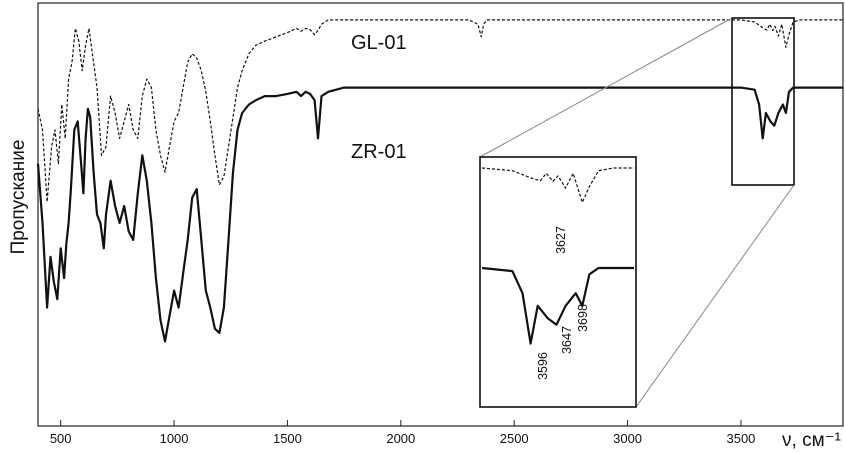  Describe the element at coordinates (514, 438) in the screenshot. I see `x-tick-label: 2500` at that location.